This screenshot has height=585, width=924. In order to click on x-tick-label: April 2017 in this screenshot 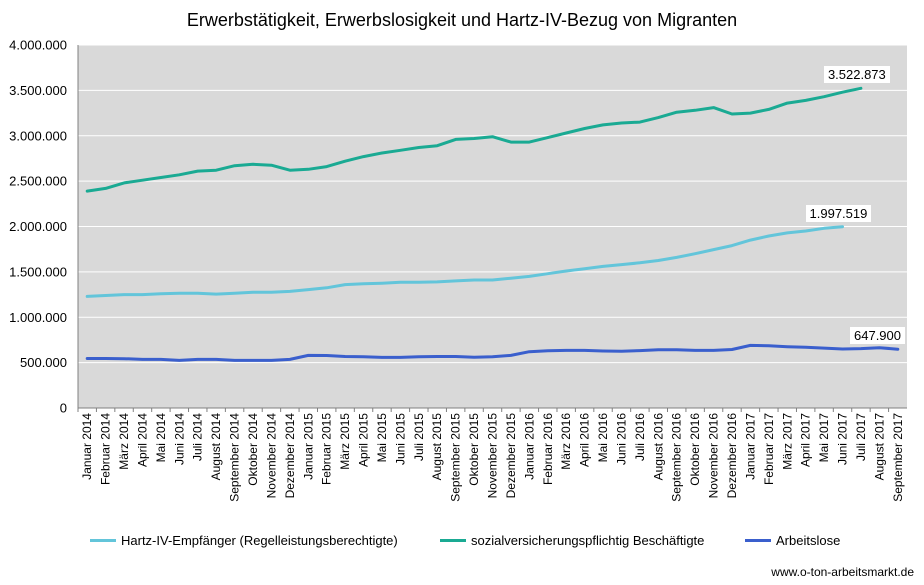, I will do `click(806, 440)`.